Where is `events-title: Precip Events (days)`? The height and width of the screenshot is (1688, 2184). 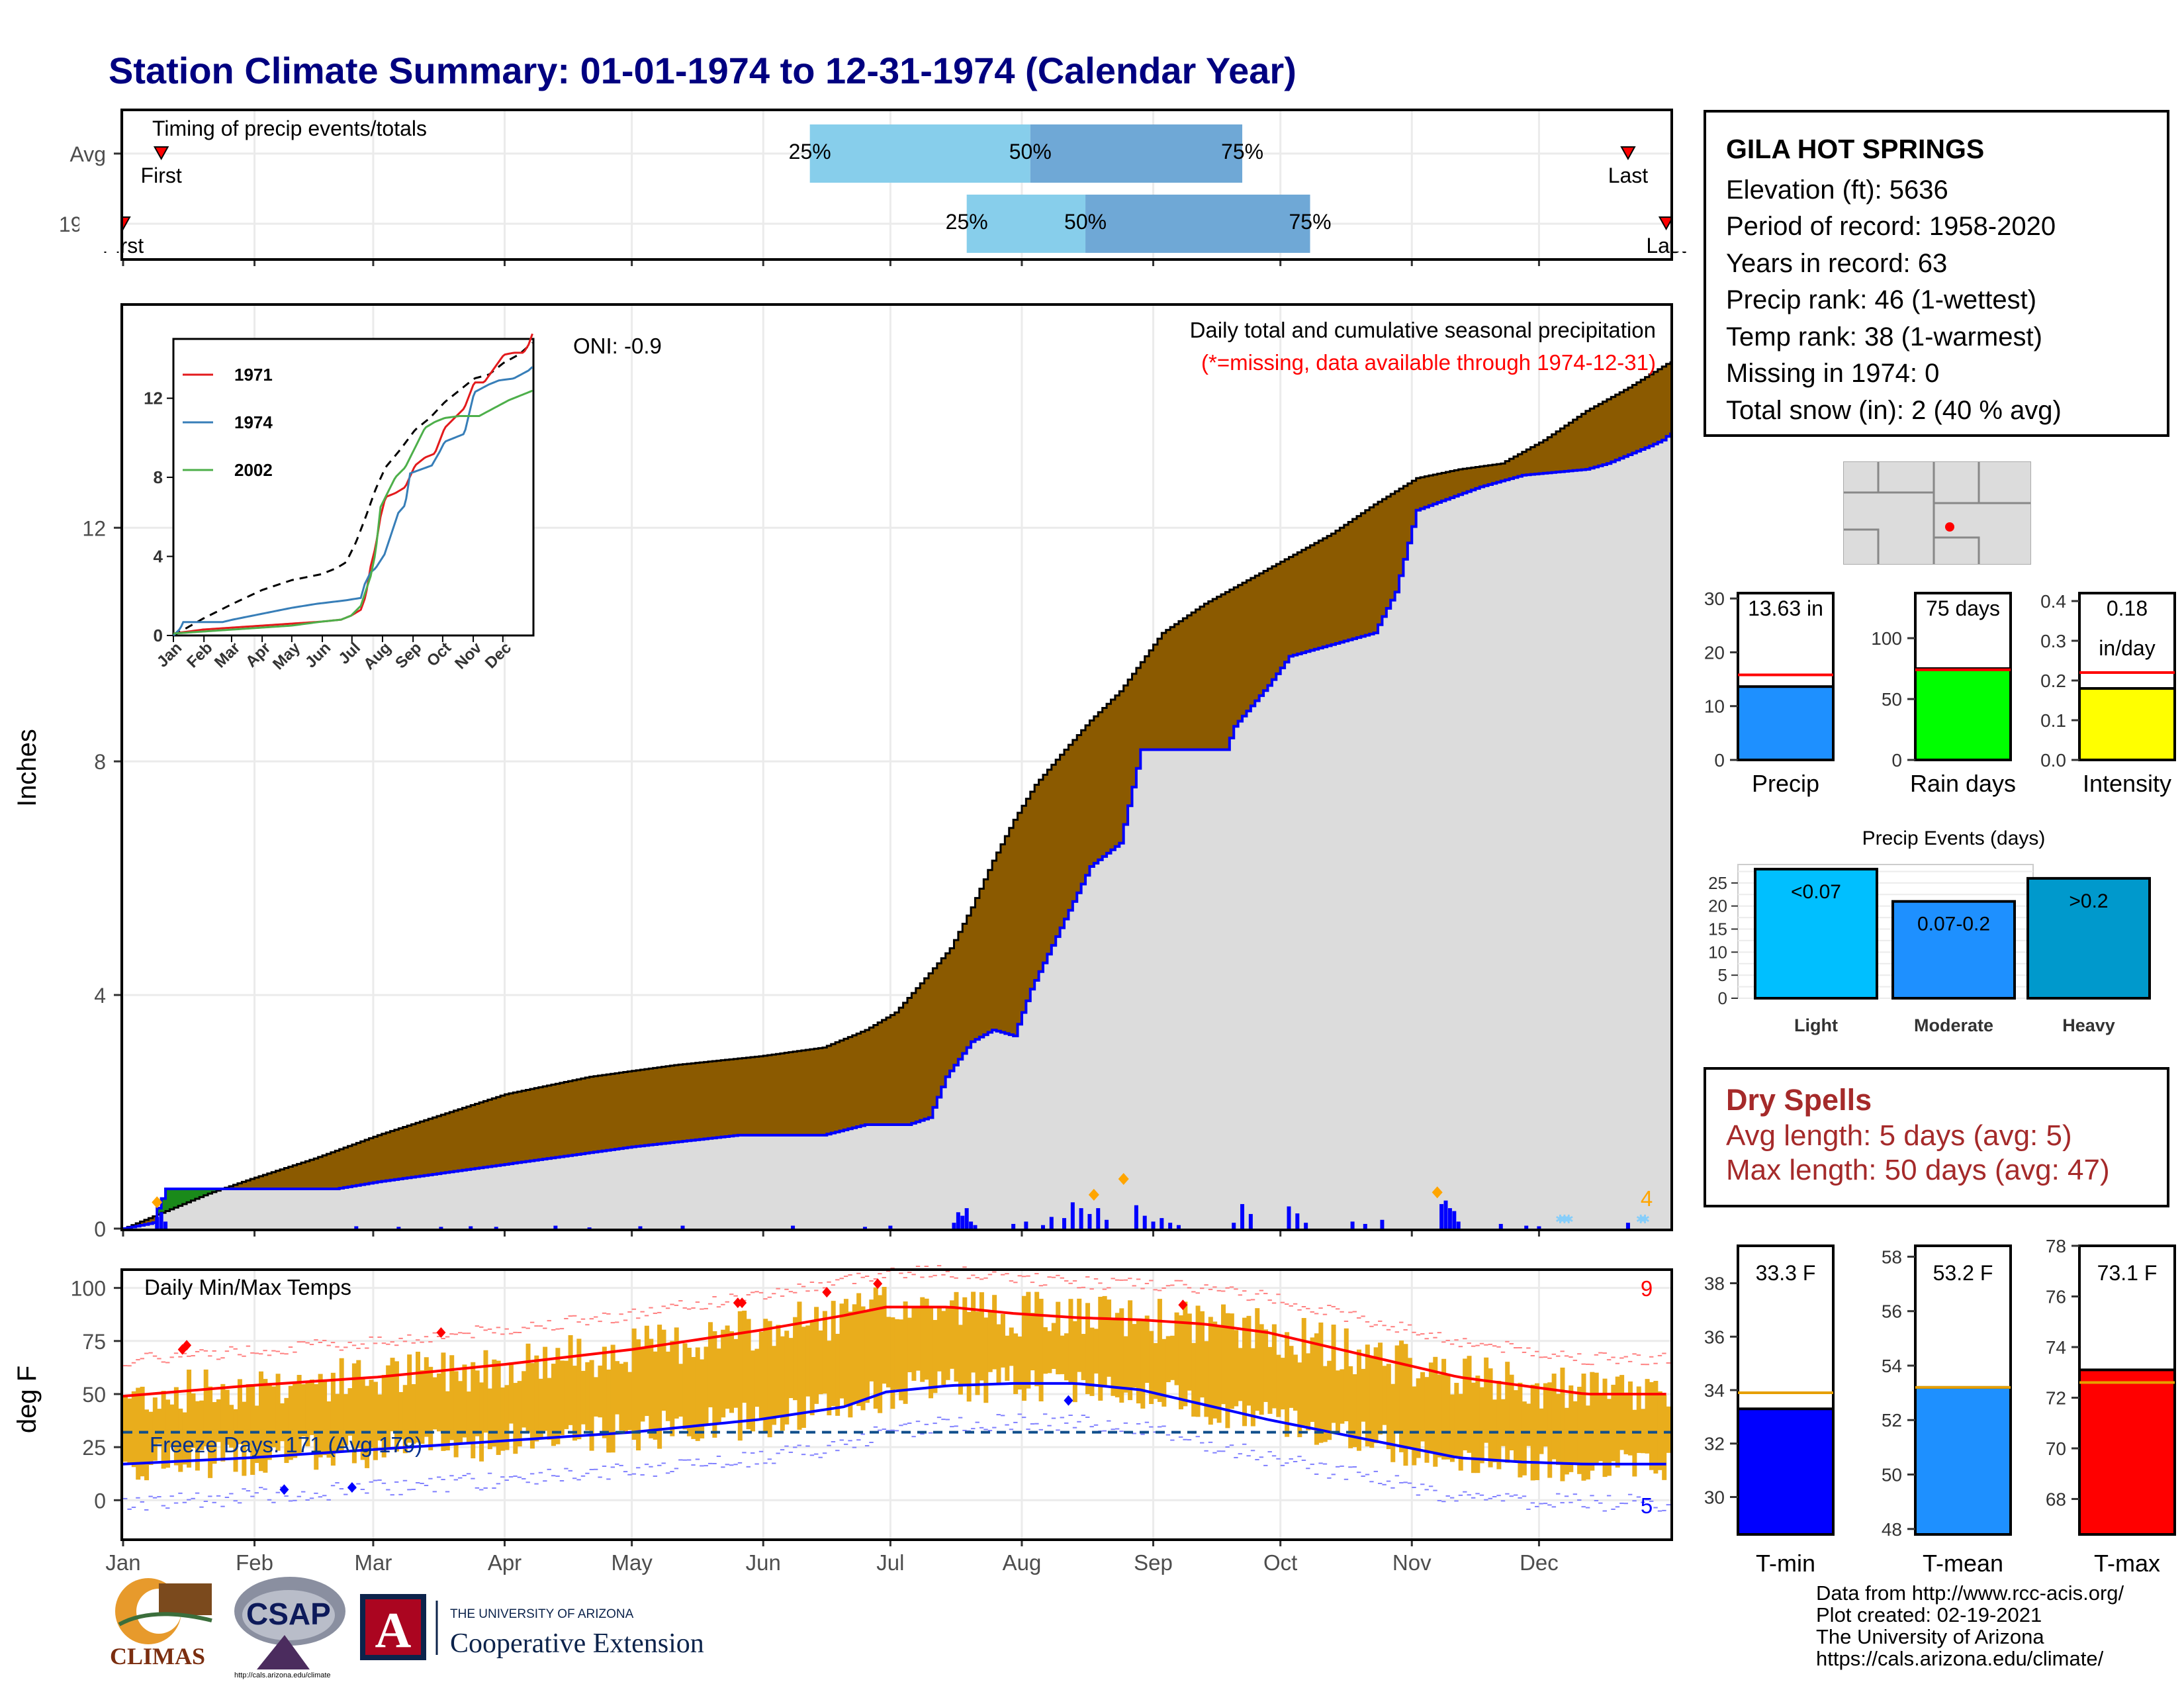
events-title: Precip Events (days) is located at coordinates (1954, 838).